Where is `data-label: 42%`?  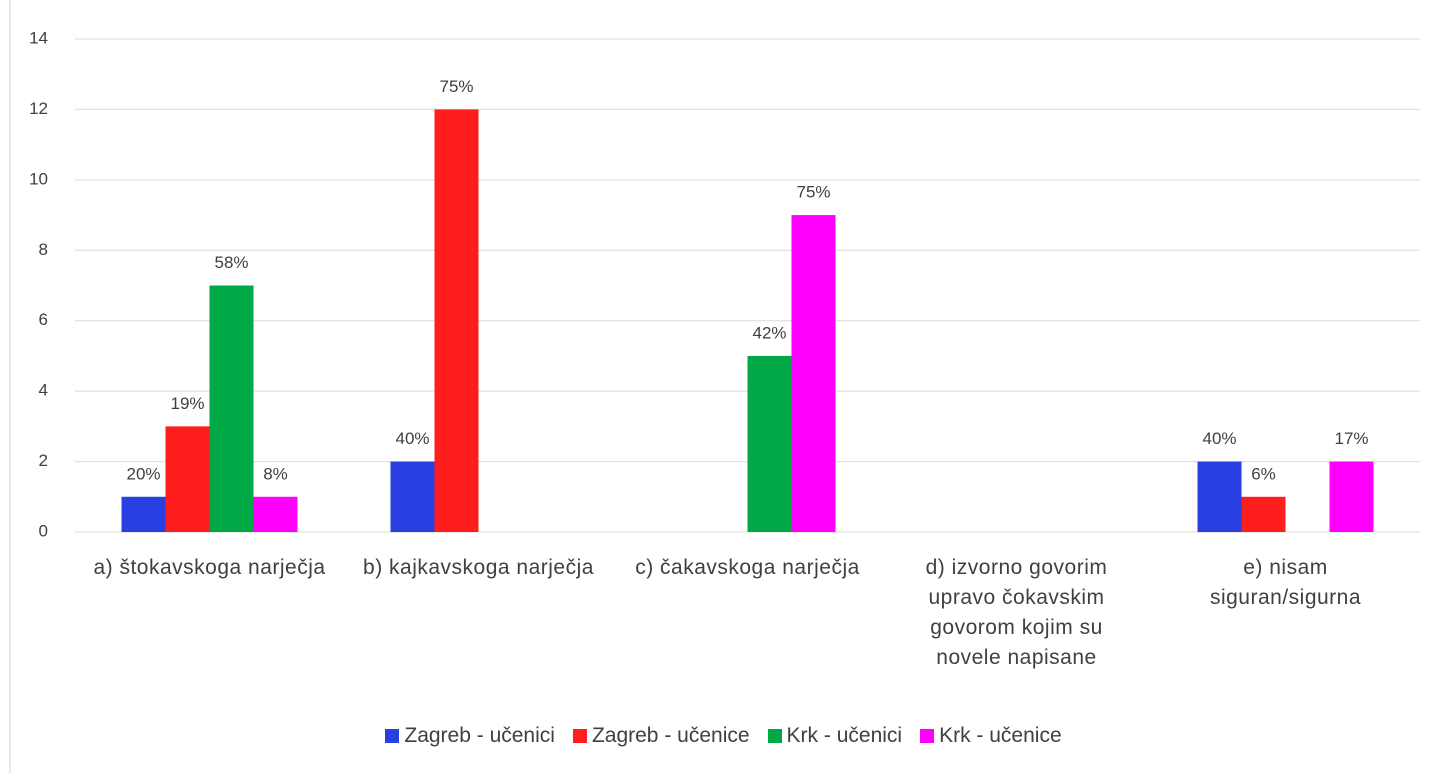 data-label: 42% is located at coordinates (769, 332).